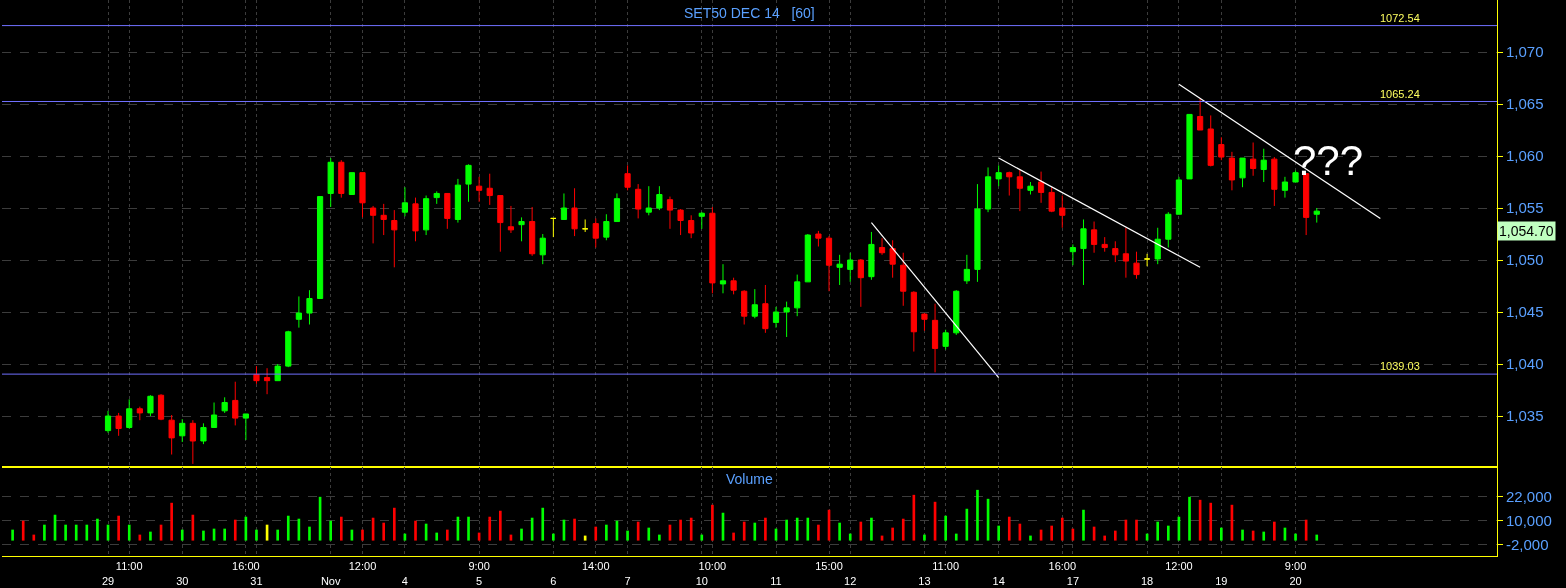 The height and width of the screenshot is (588, 1566). I want to click on x-tick-label: 16:00, so click(1062, 566).